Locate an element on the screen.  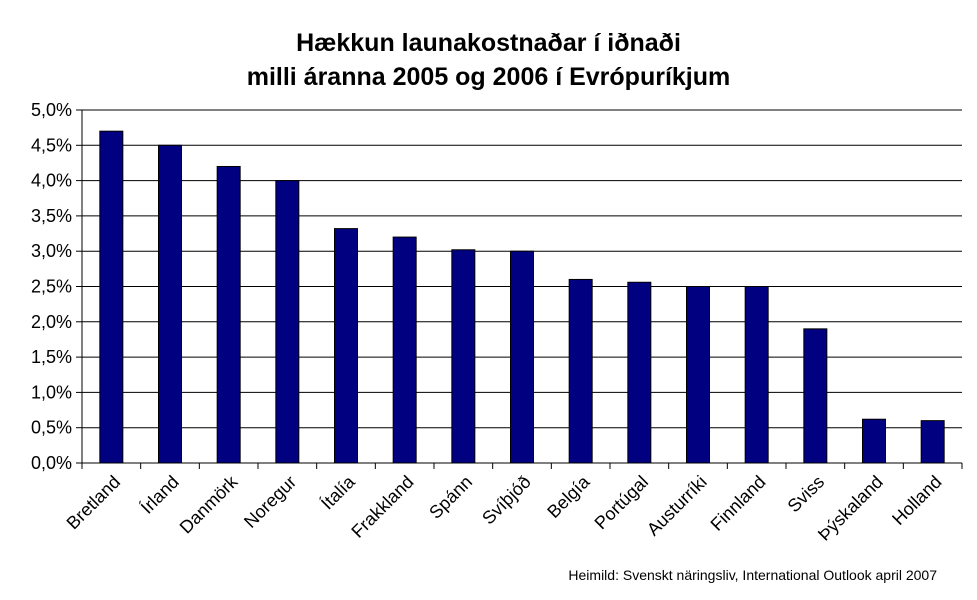
x-tick-label: Bretland is located at coordinates (94, 503).